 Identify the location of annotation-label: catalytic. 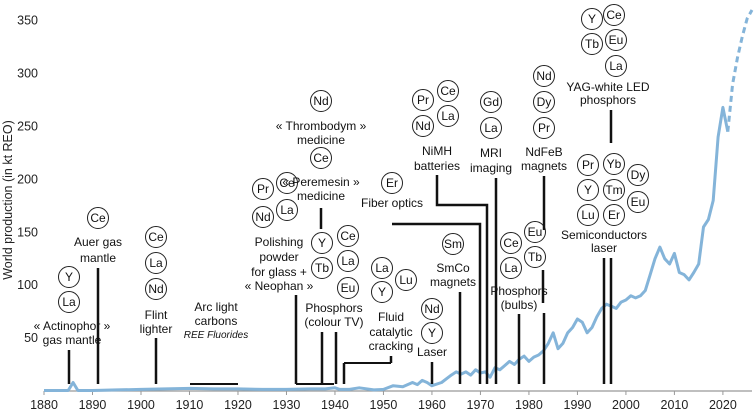
(390, 332).